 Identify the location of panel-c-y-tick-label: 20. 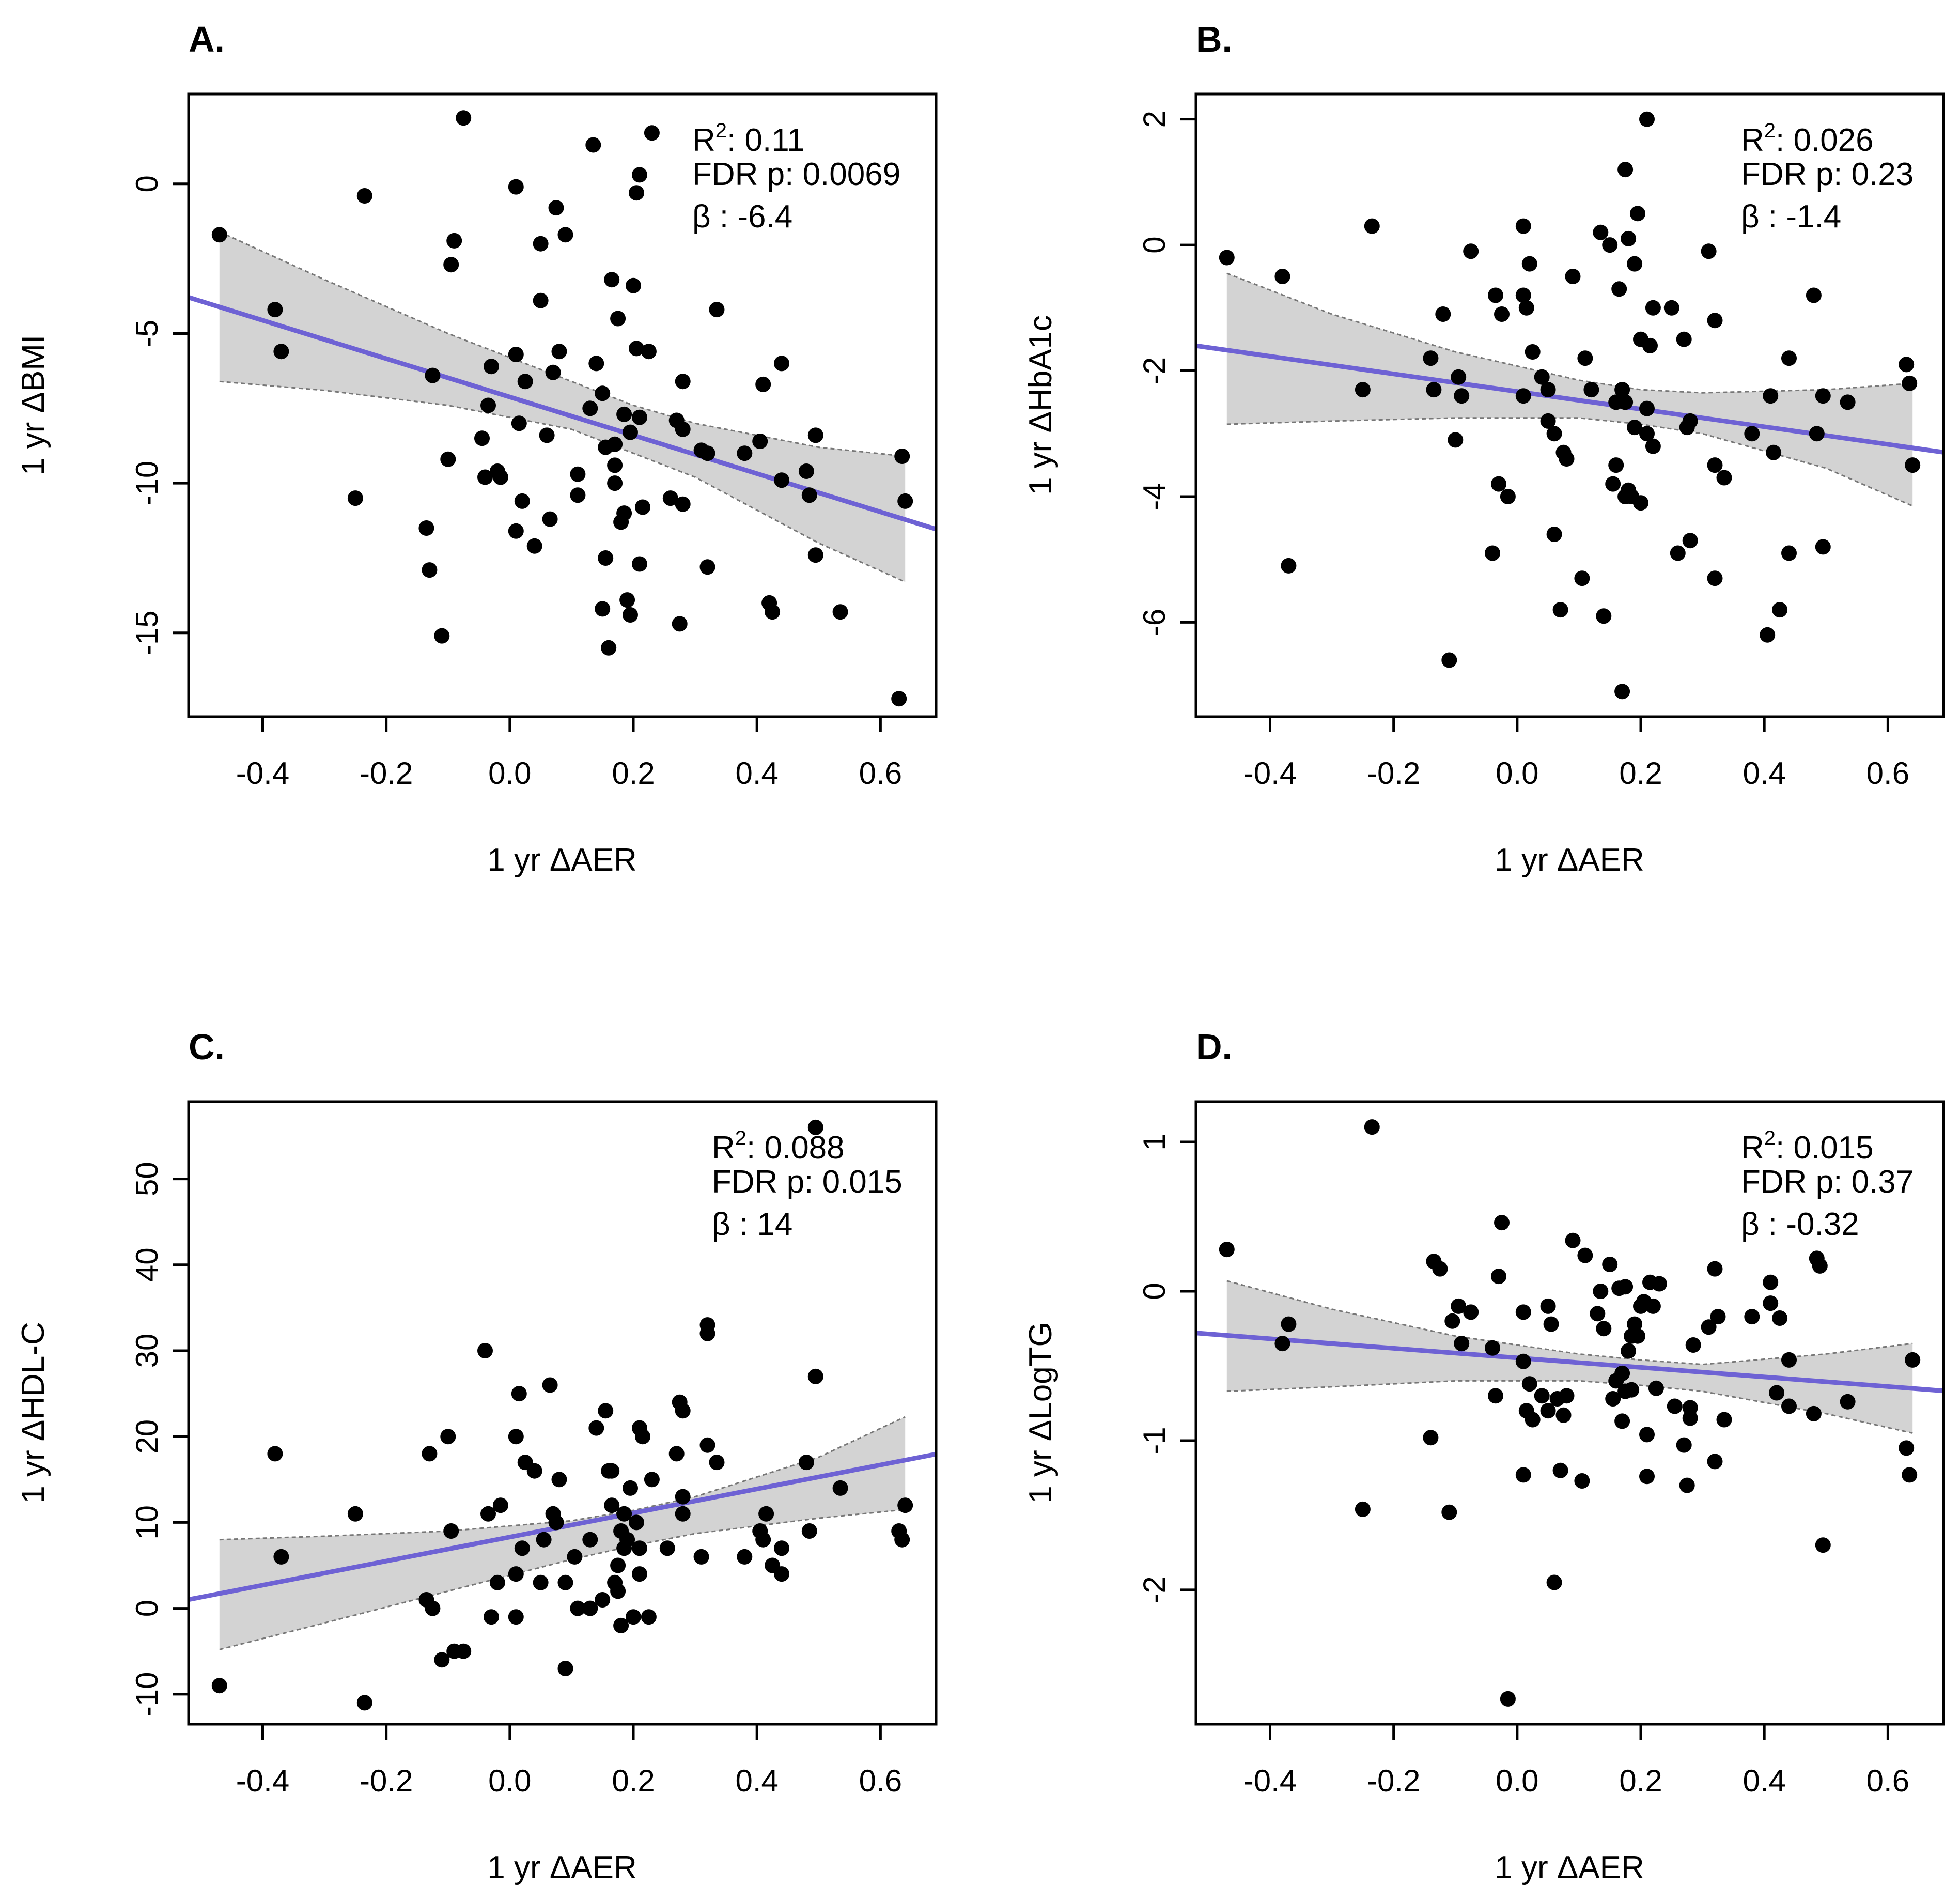
(147, 1437).